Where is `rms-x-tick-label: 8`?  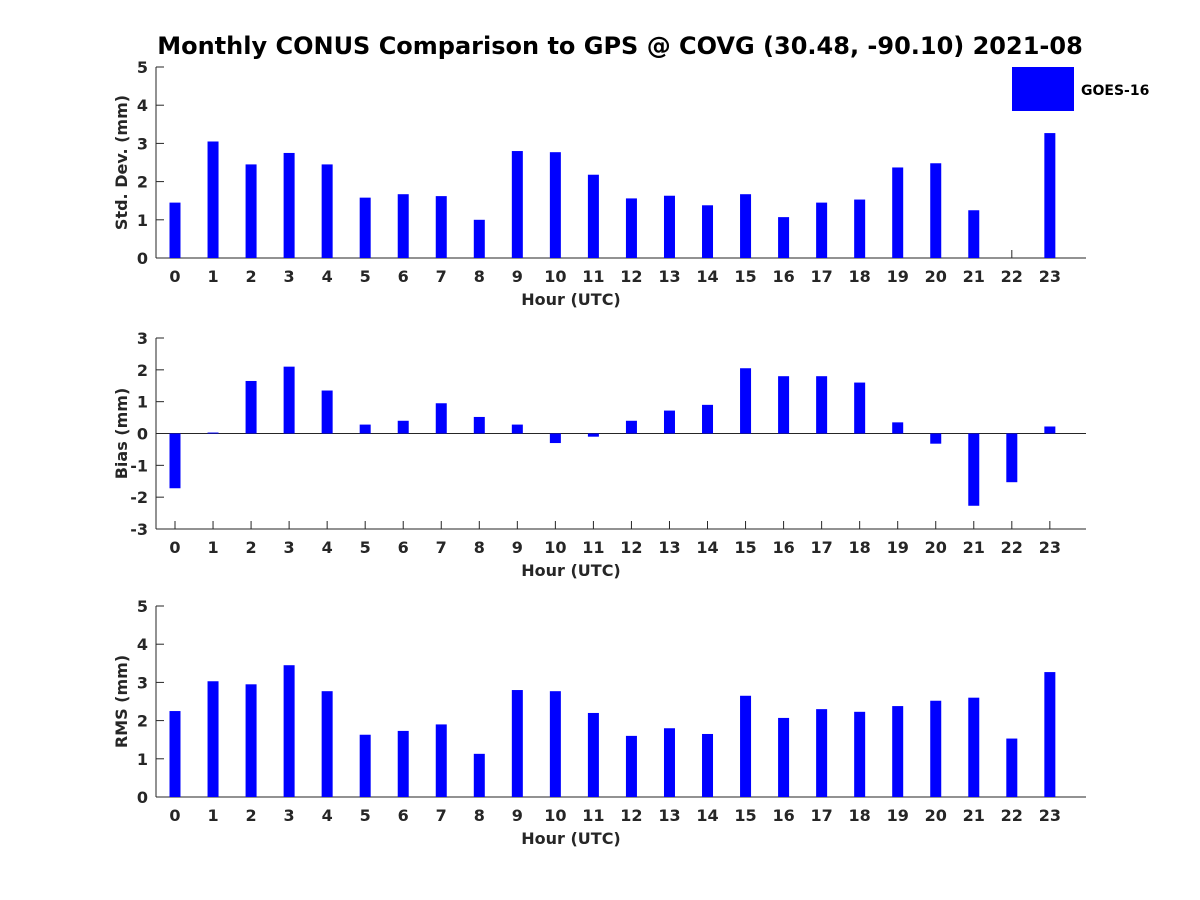
rms-x-tick-label: 8 is located at coordinates (479, 815).